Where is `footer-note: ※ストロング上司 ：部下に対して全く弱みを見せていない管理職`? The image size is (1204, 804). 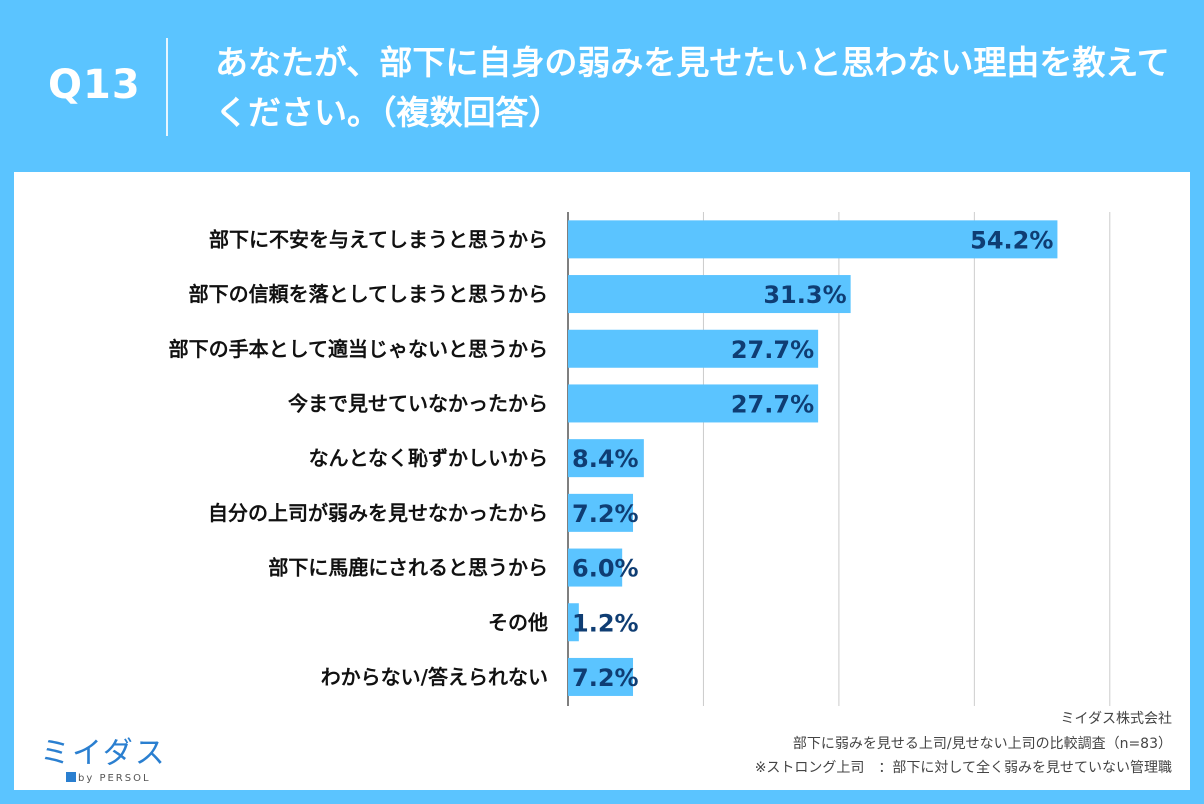
footer-note: ※ストロング上司 ：部下に対して全く弱みを見せていない管理職 is located at coordinates (963, 768).